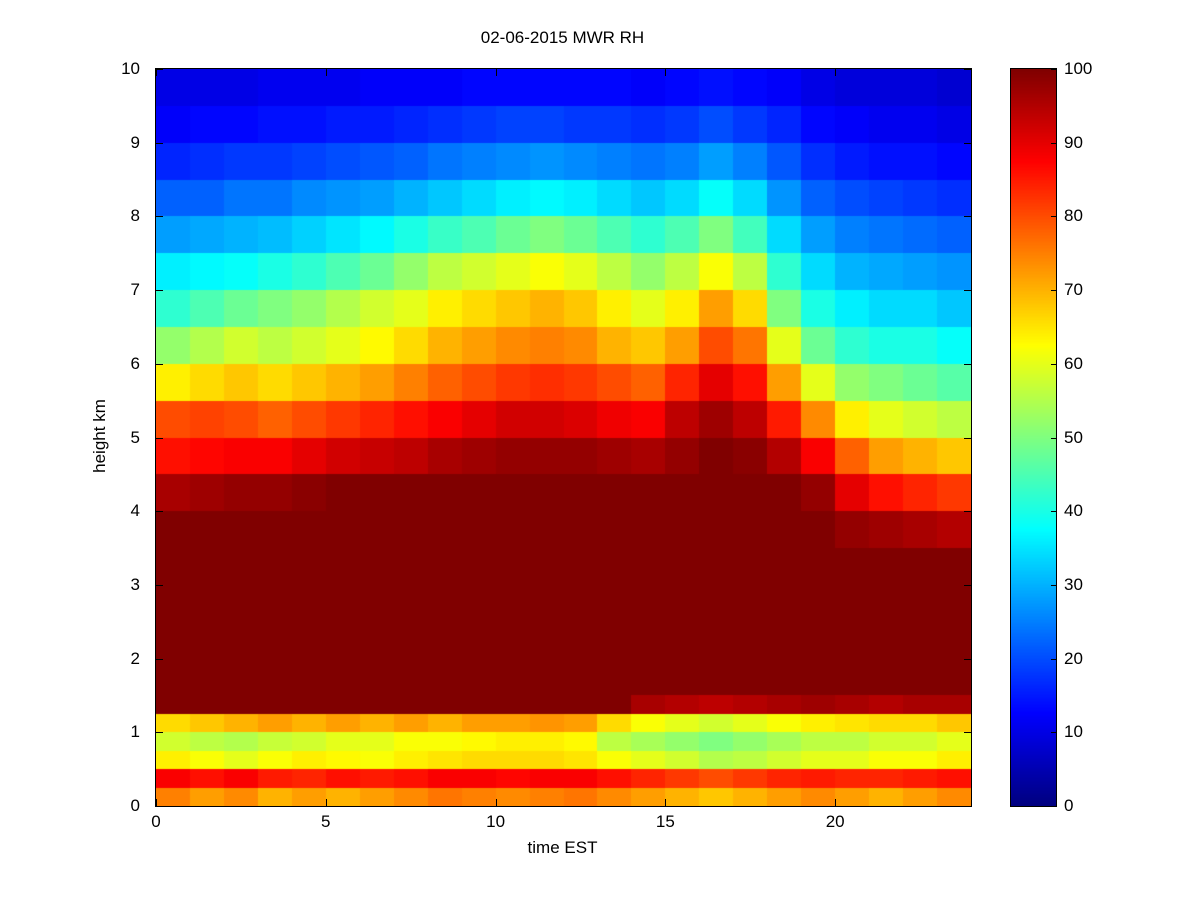 Image resolution: width=1200 pixels, height=900 pixels. What do you see at coordinates (1073, 511) in the screenshot?
I see `colorbar-tick-label: 40` at bounding box center [1073, 511].